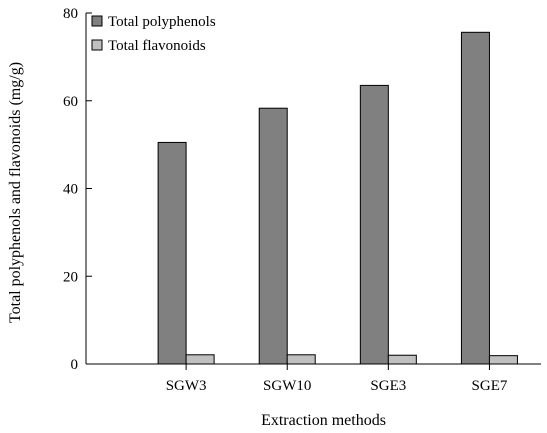 This screenshot has width=547, height=433. Describe the element at coordinates (172, 253) in the screenshot. I see `bar-total-polyphenols-sgw3` at that location.